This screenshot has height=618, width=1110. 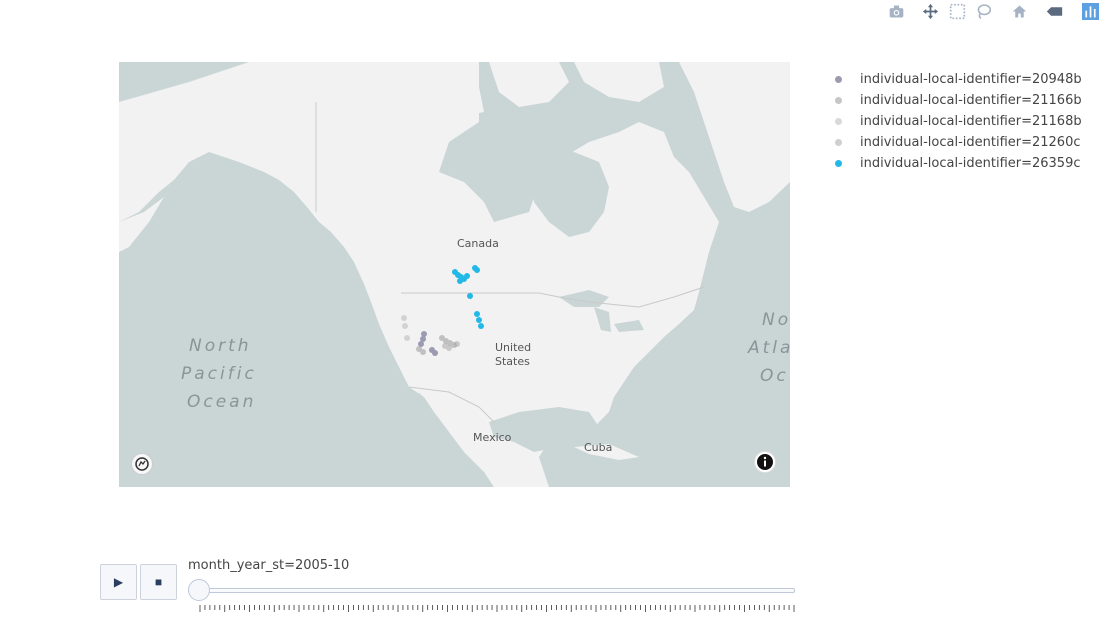 I want to click on trace-21168b, so click(x=405, y=328).